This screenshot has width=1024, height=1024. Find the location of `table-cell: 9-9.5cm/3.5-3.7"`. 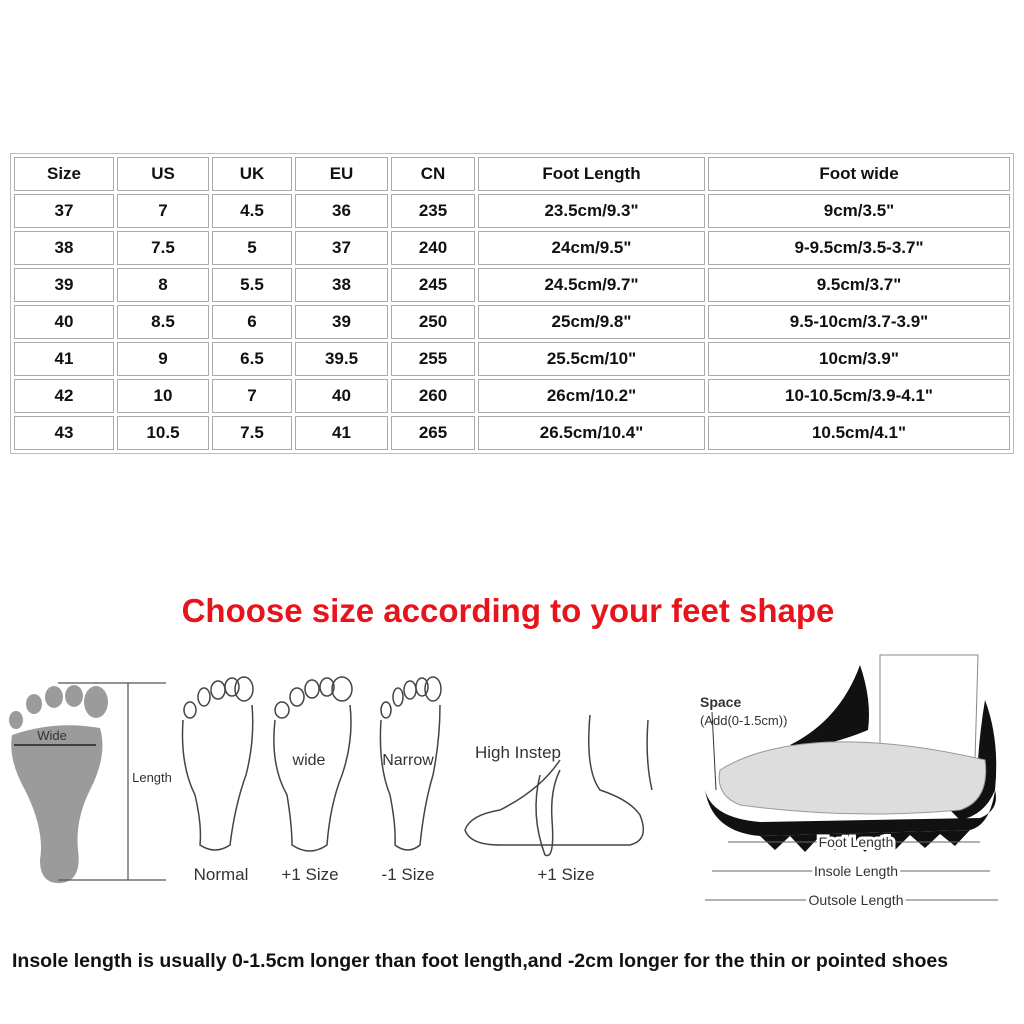

table-cell: 9-9.5cm/3.5-3.7" is located at coordinates (859, 248).